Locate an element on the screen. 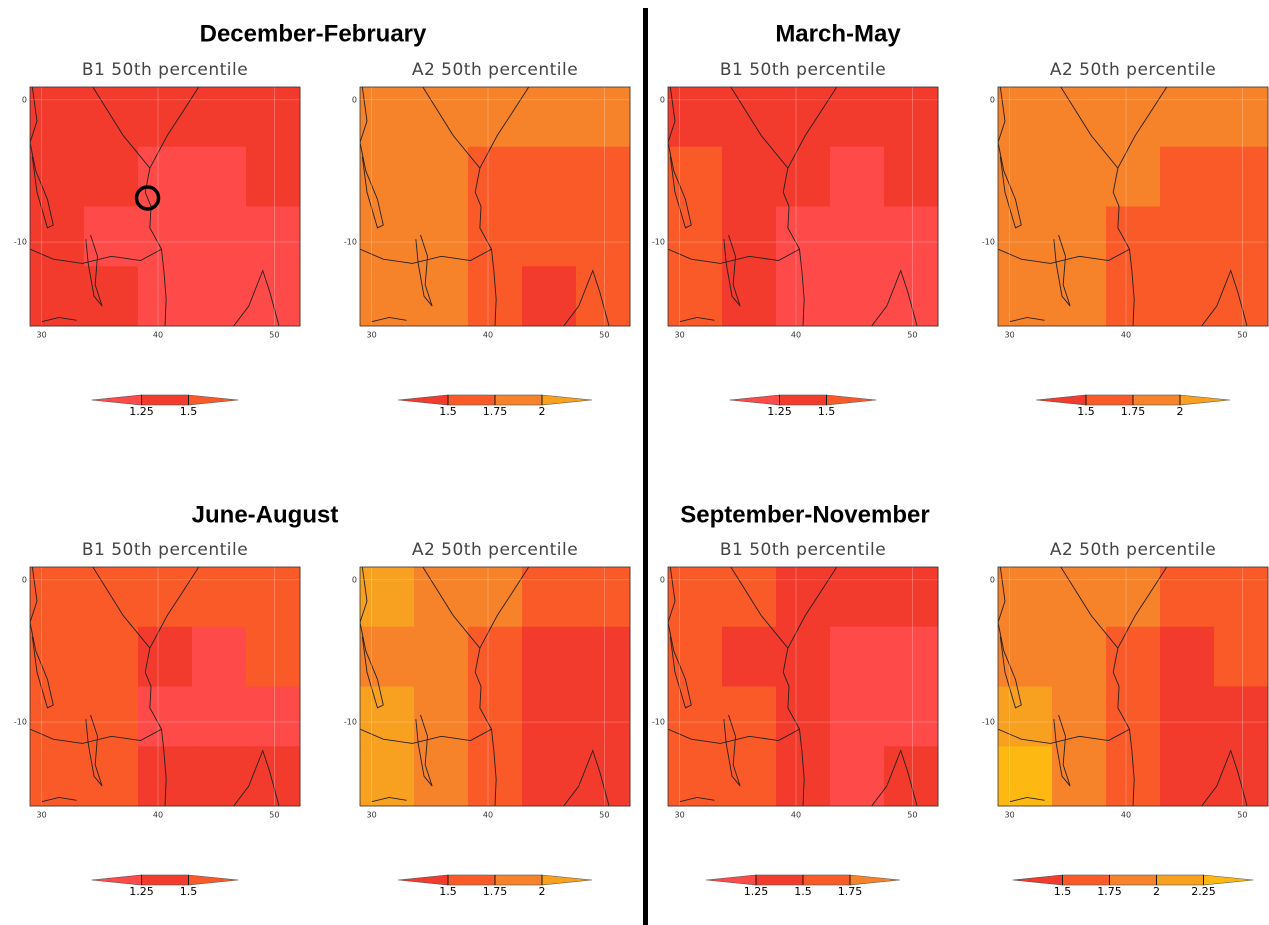 This screenshot has height=925, width=1269. season-title: September-November is located at coordinates (804, 514).